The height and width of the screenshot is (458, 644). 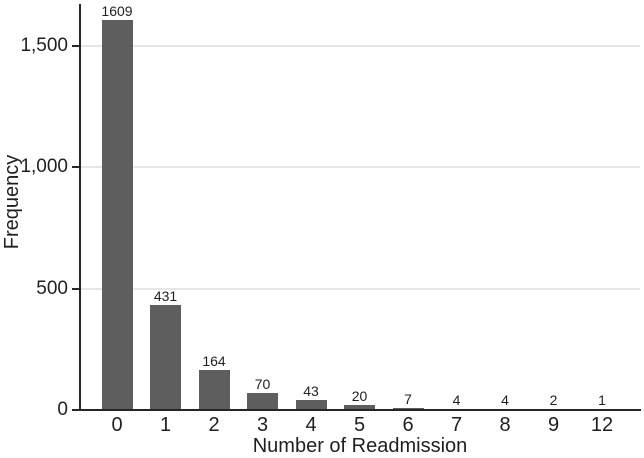 What do you see at coordinates (165, 425) in the screenshot?
I see `x-tick-label: 1` at bounding box center [165, 425].